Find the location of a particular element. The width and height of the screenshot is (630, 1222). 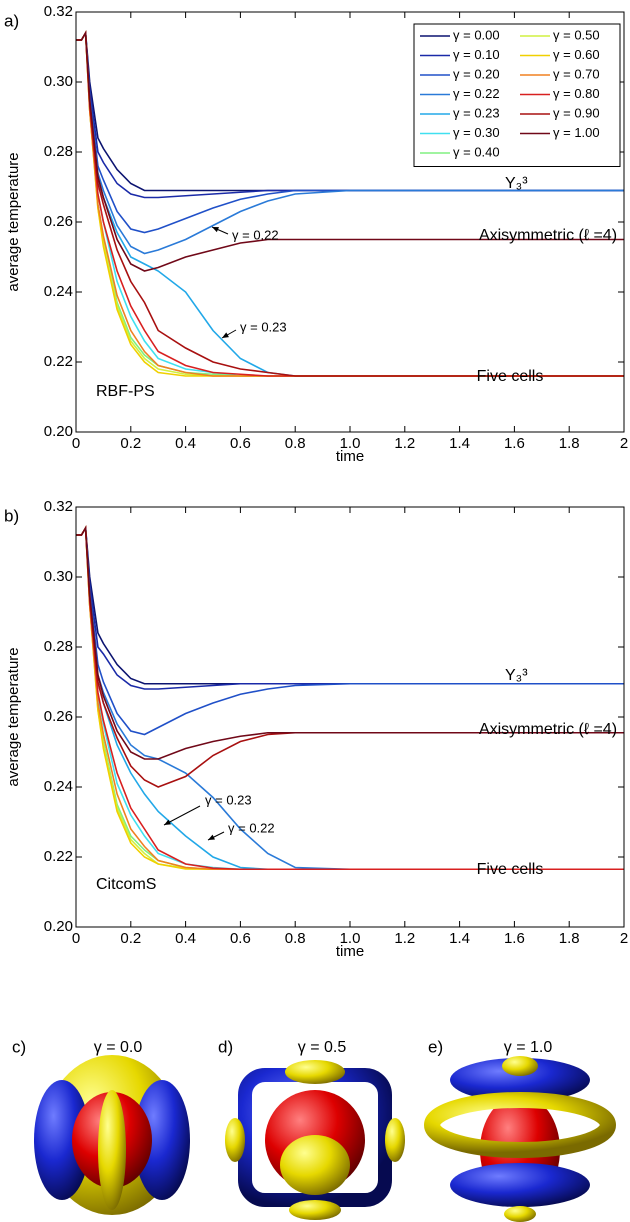

legend-label: γ = 0.60 is located at coordinates (576, 54).